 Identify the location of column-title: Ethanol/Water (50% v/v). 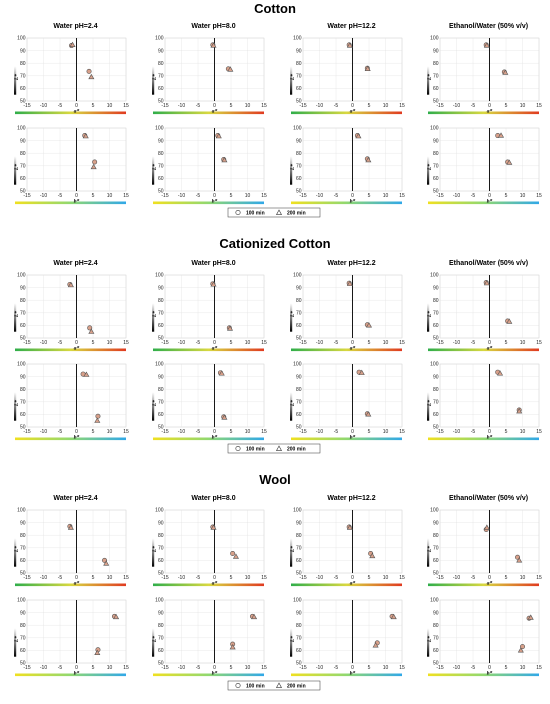
(488, 263).